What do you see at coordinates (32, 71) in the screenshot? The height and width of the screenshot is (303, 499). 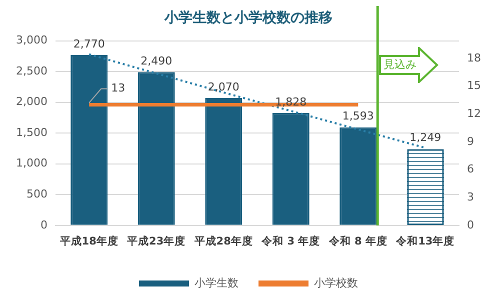 I see `y-tick-label: 2,500` at bounding box center [32, 71].